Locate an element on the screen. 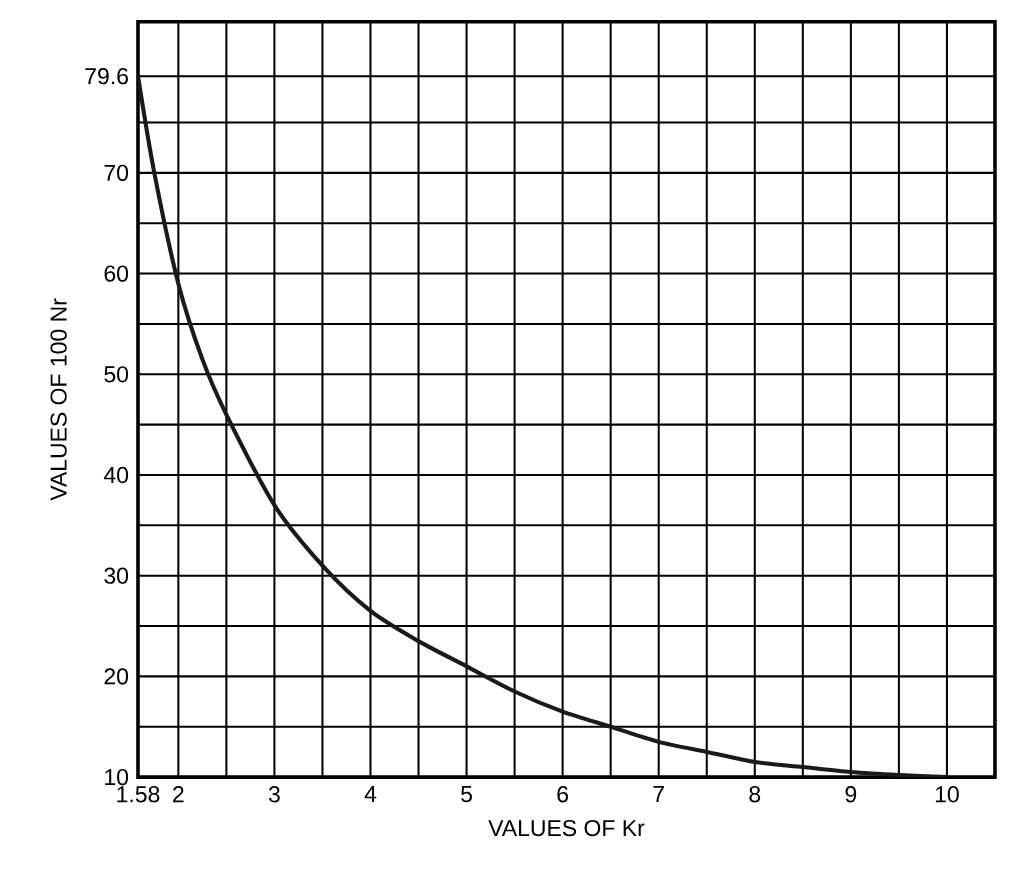 The height and width of the screenshot is (886, 1024). y-tick-label: 50 is located at coordinates (116, 374).